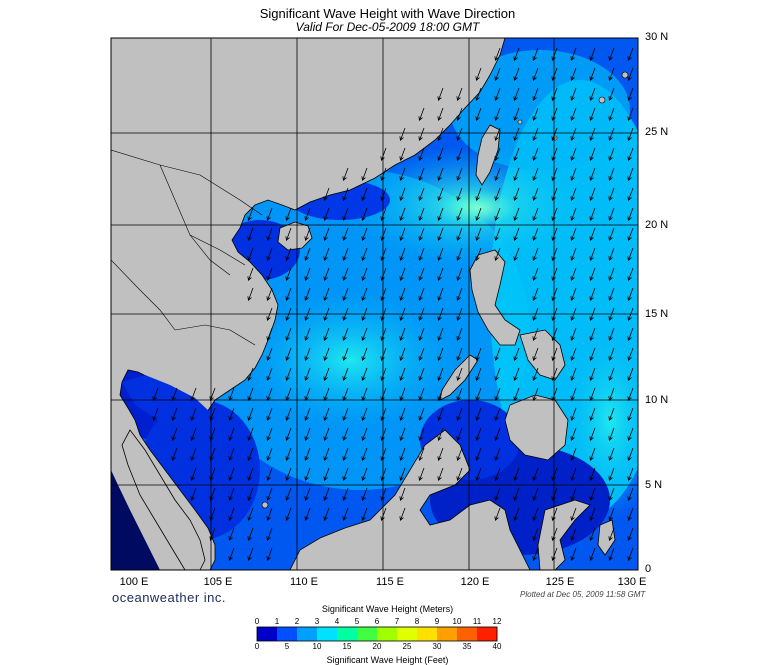 This screenshot has width=775, height=665. I want to click on taiwan-island, so click(488, 155).